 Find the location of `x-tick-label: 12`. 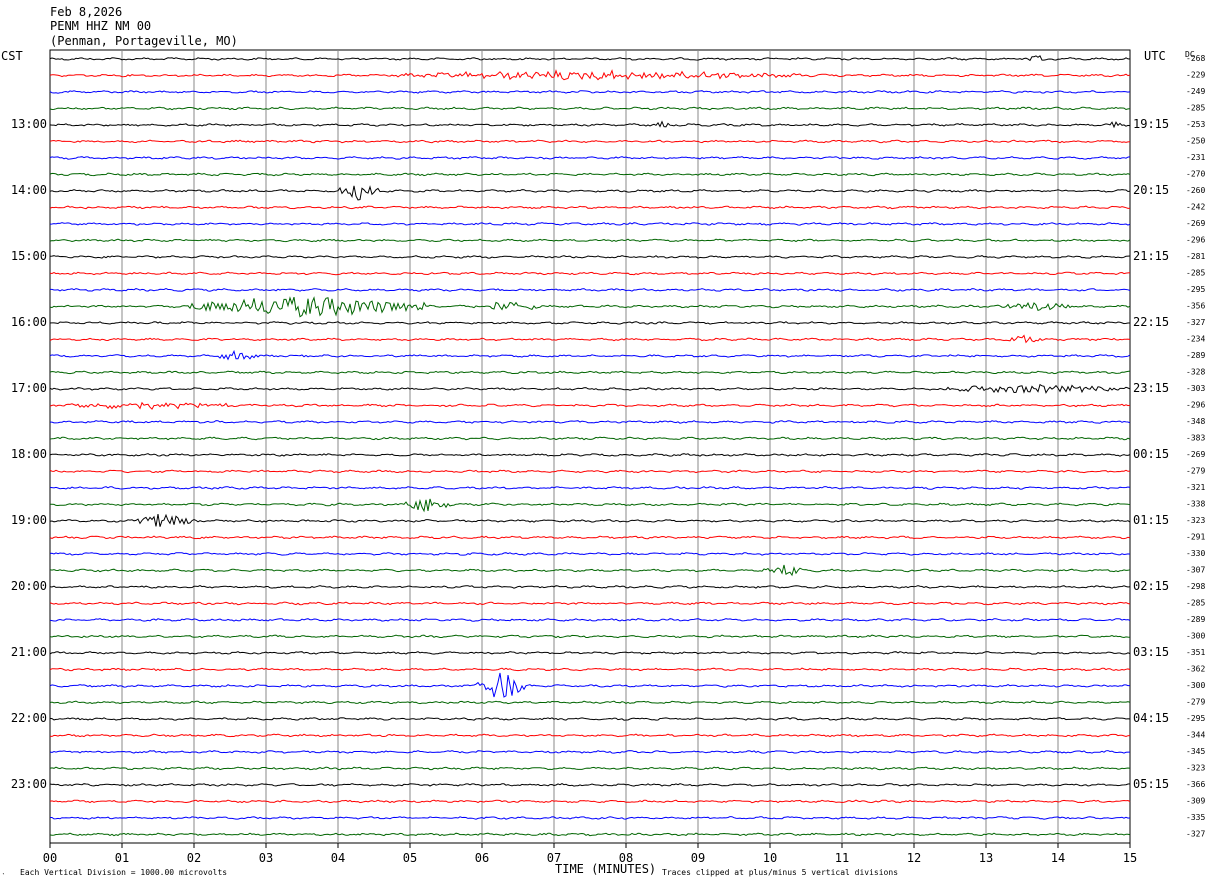

x-tick-label: 12 is located at coordinates (914, 858).